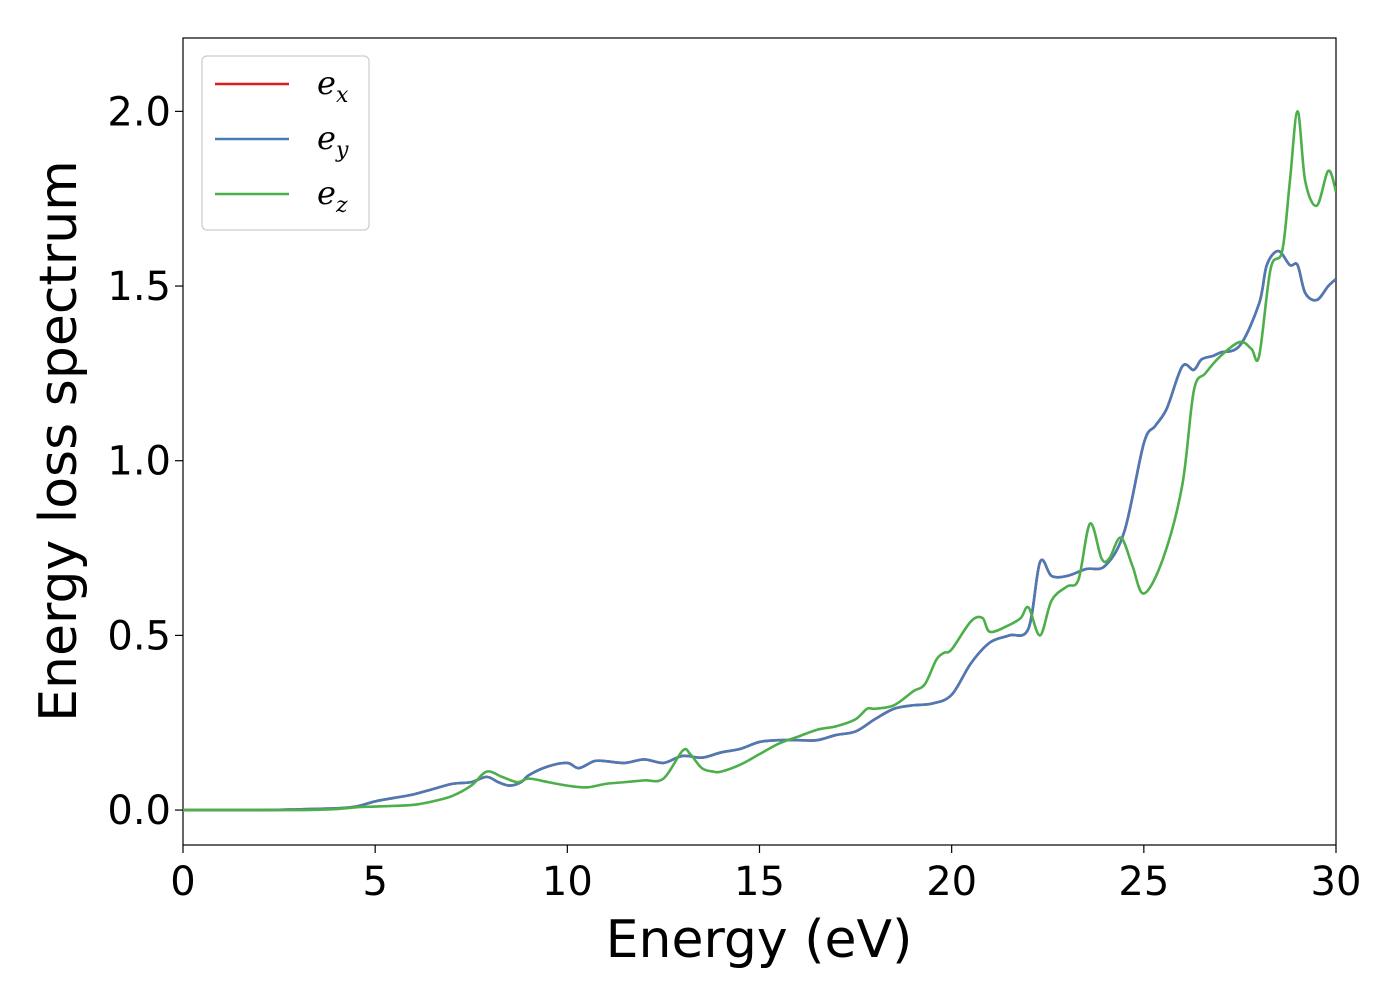 The width and height of the screenshot is (1400, 1000). What do you see at coordinates (567, 882) in the screenshot?
I see `x-tick-label: 10` at bounding box center [567, 882].